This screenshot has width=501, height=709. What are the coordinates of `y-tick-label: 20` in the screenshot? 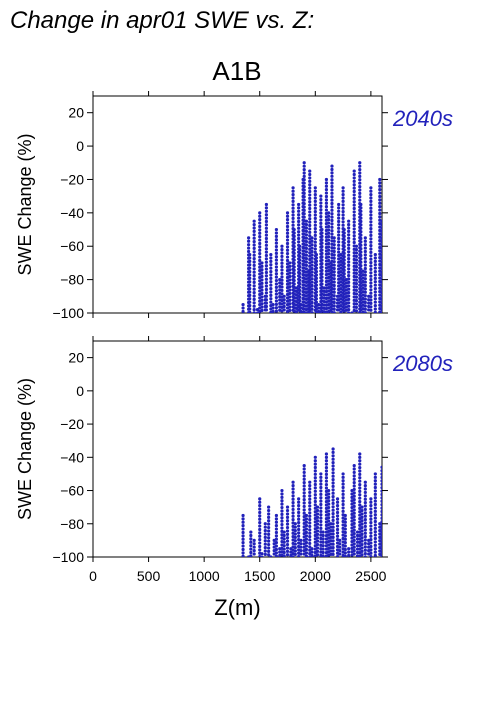 It's located at (76, 113).